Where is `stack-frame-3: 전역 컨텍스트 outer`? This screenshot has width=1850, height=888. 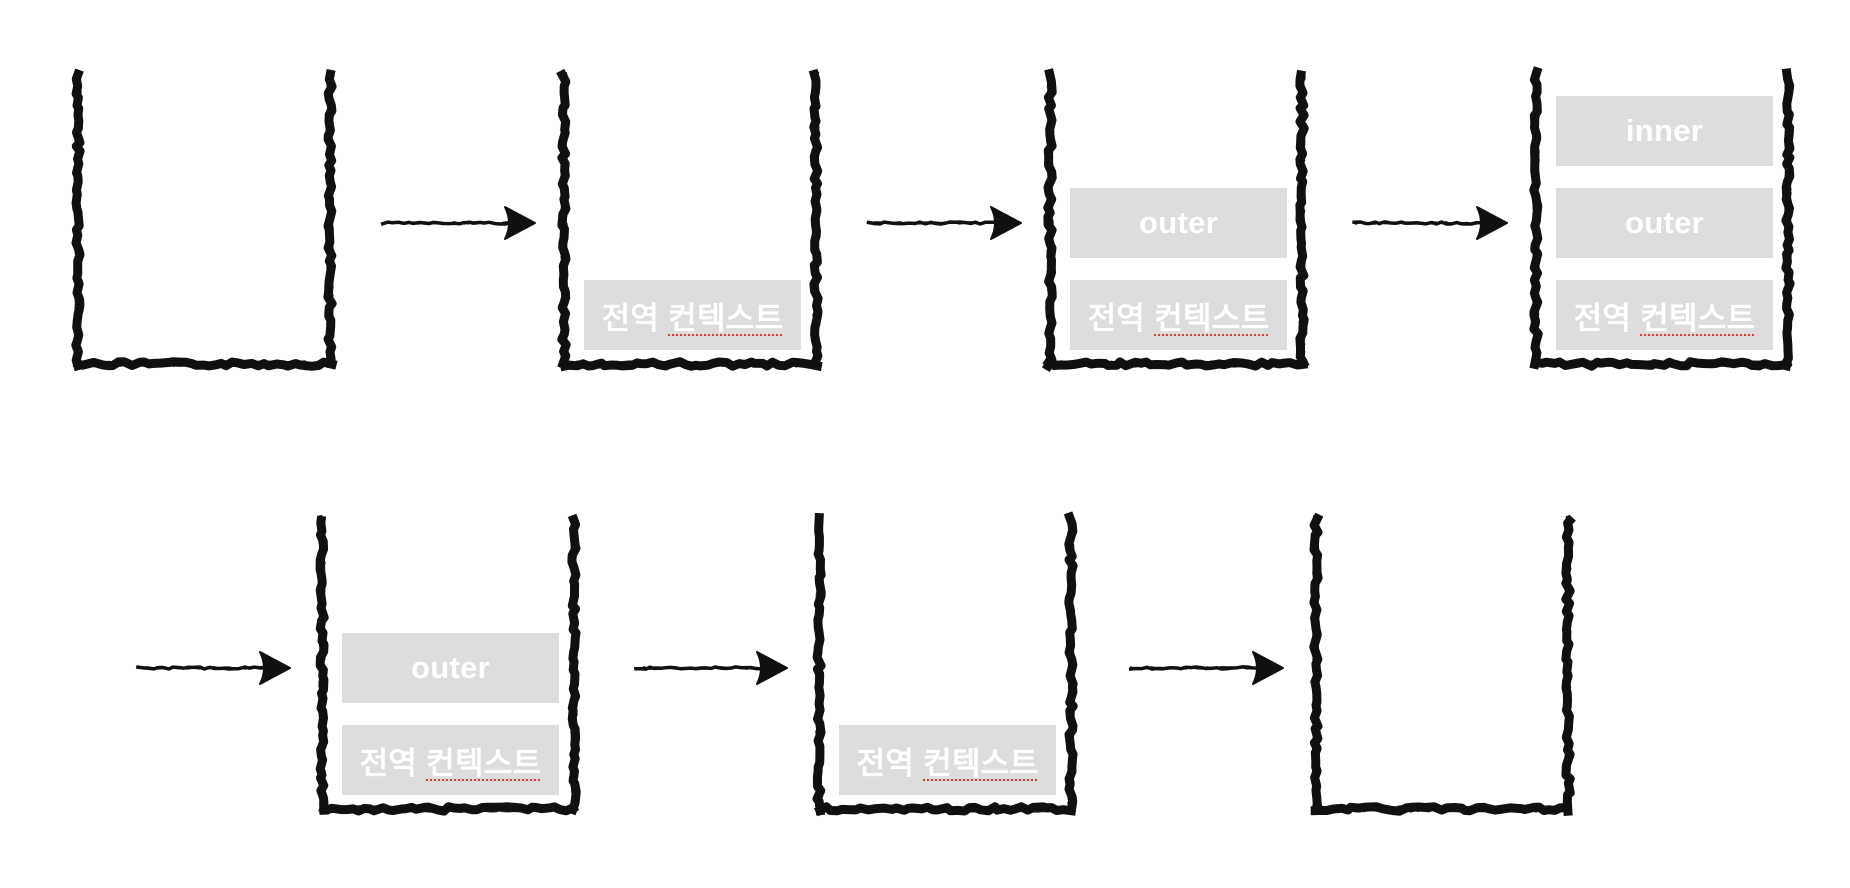 stack-frame-3: 전역 컨텍스트 outer is located at coordinates (1175, 220).